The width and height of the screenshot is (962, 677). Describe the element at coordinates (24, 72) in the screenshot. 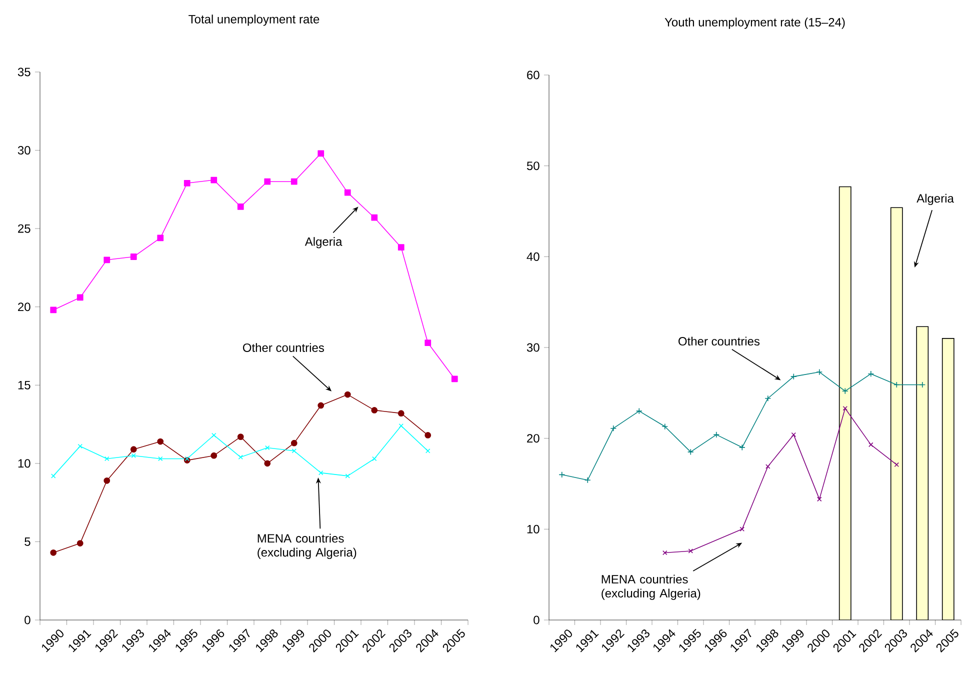

I see `y-tick-label: 35` at that location.